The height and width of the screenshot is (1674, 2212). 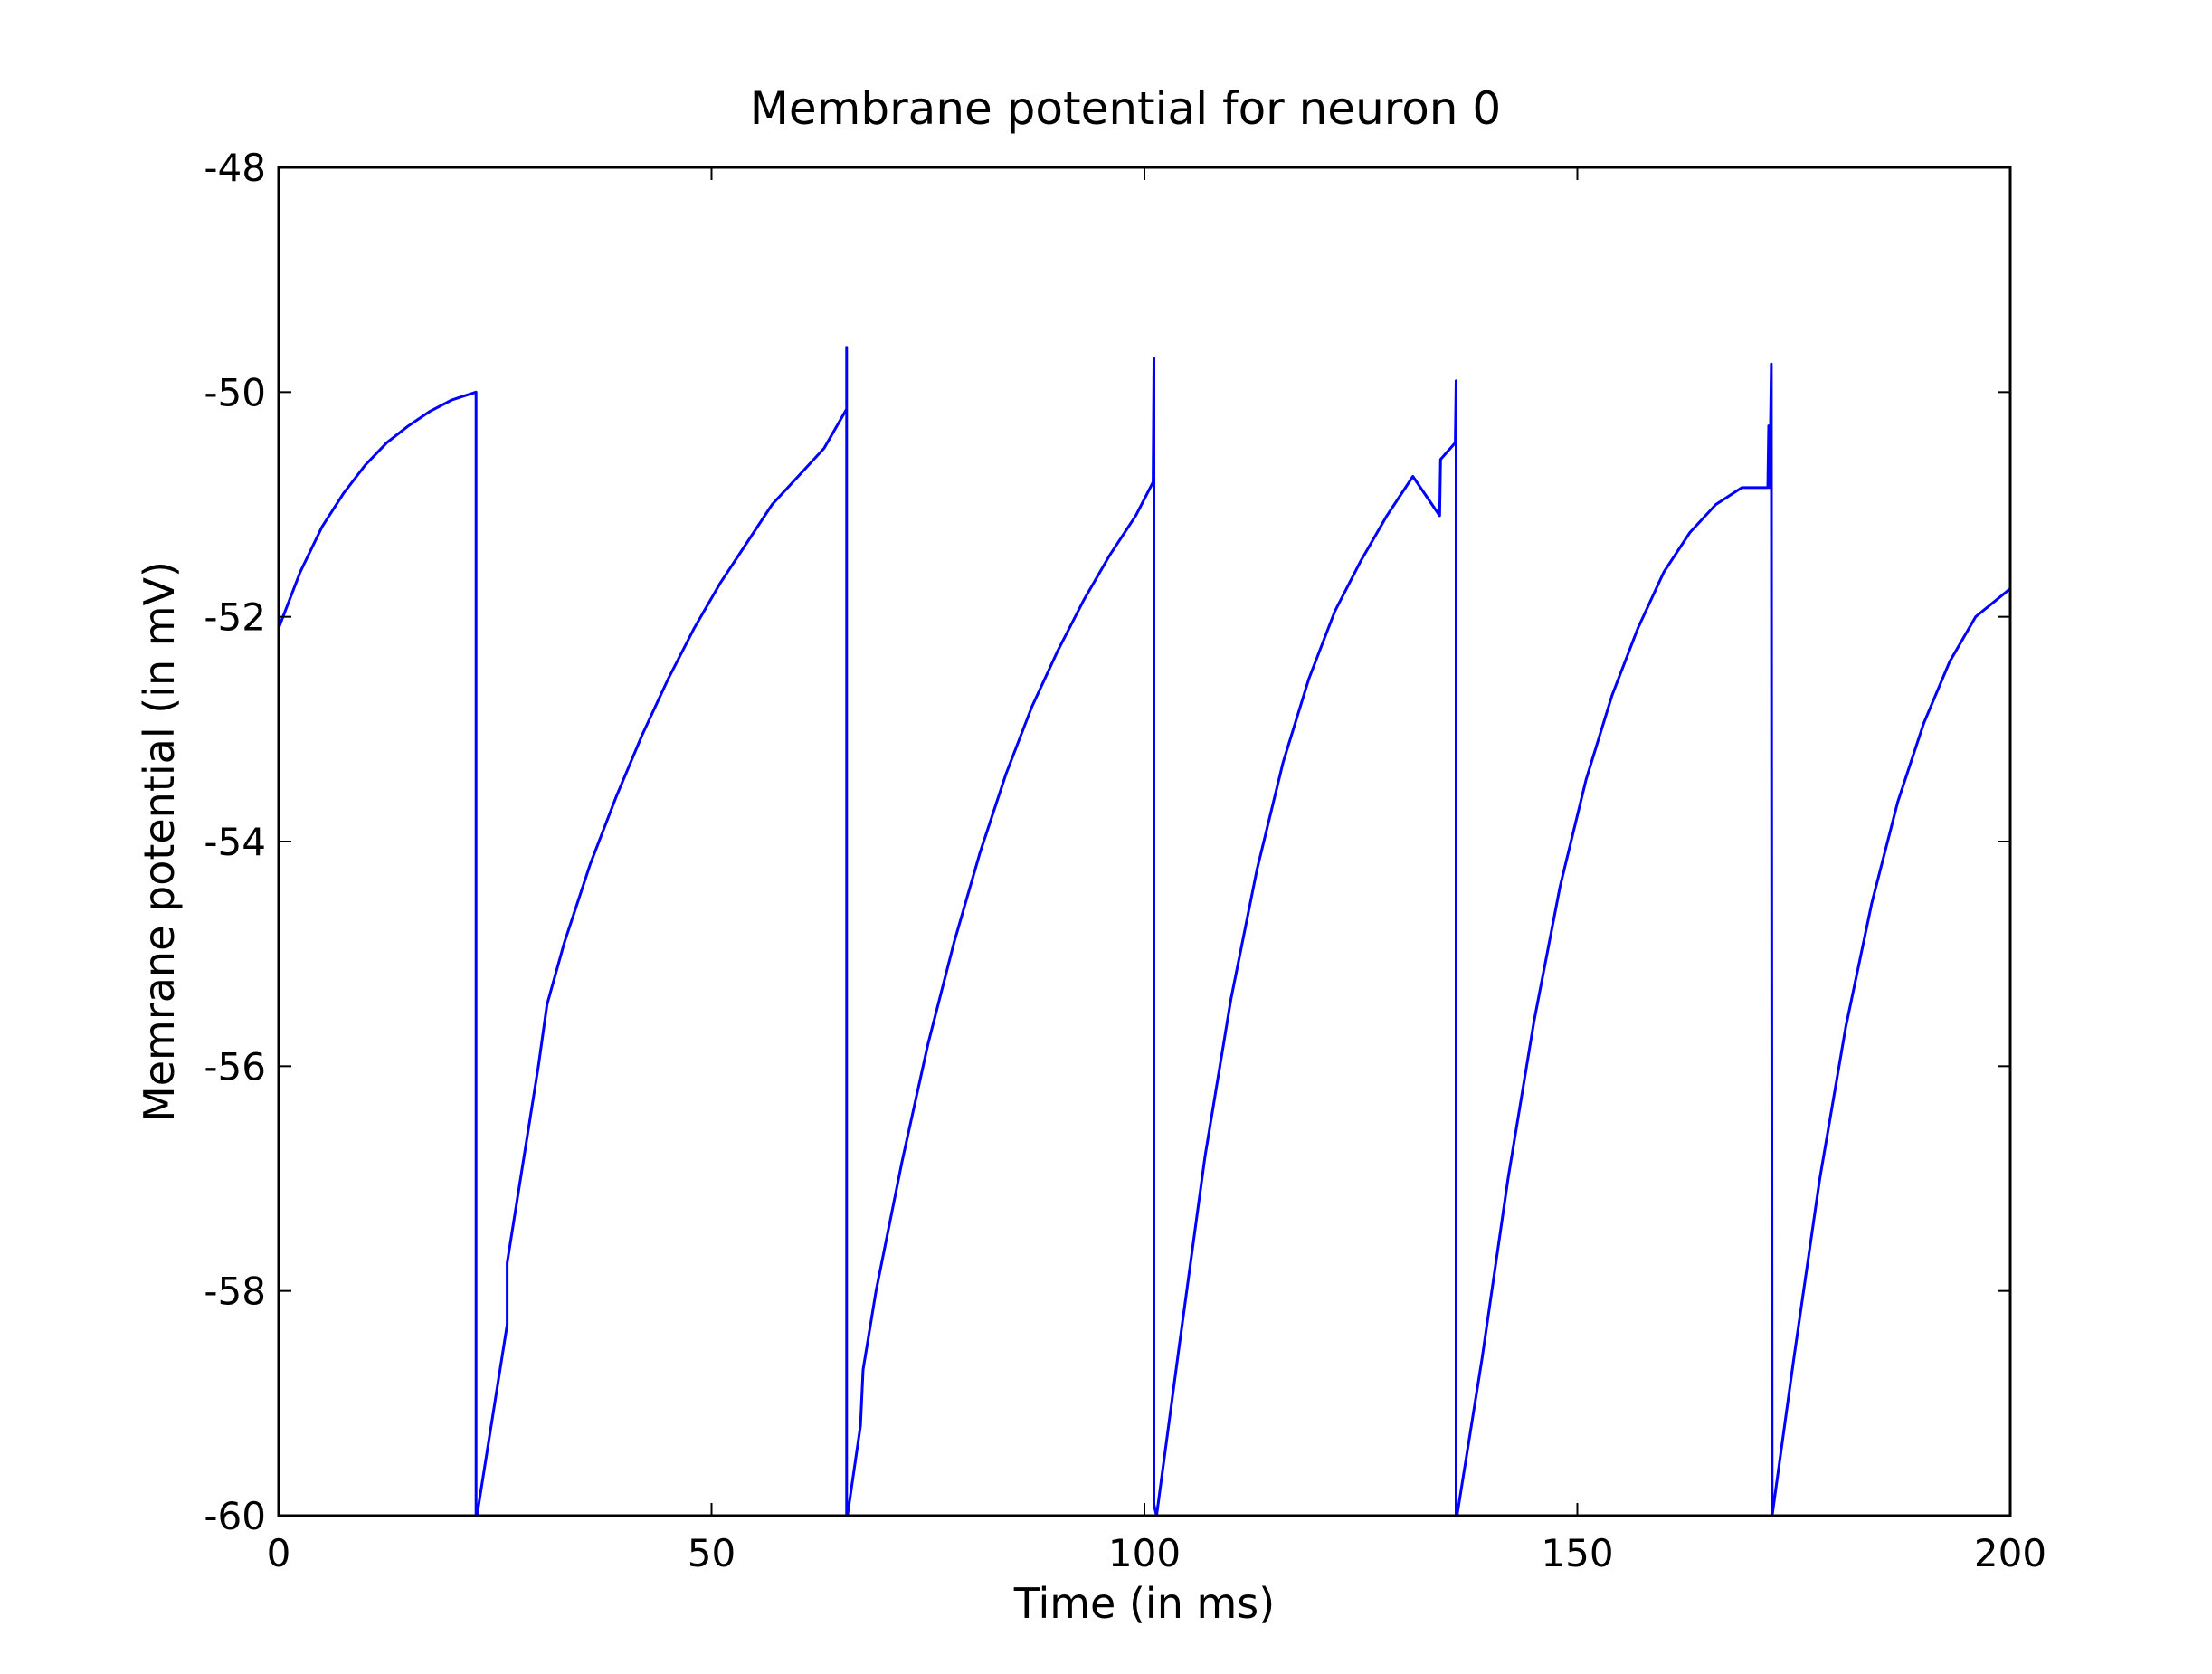 I want to click on y-tick-label: -52, so click(x=235, y=617).